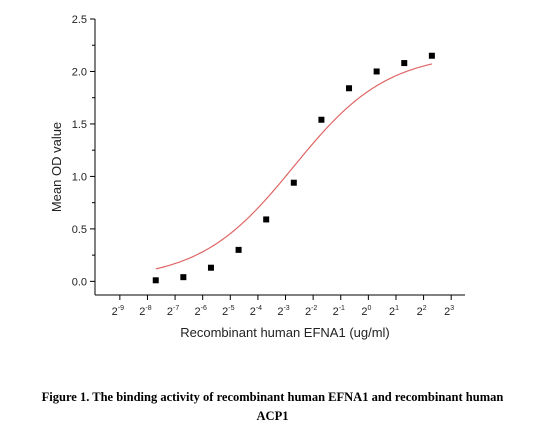 This screenshot has height=439, width=545. What do you see at coordinates (118, 311) in the screenshot?
I see `x-tick-label: 2-9` at bounding box center [118, 311].